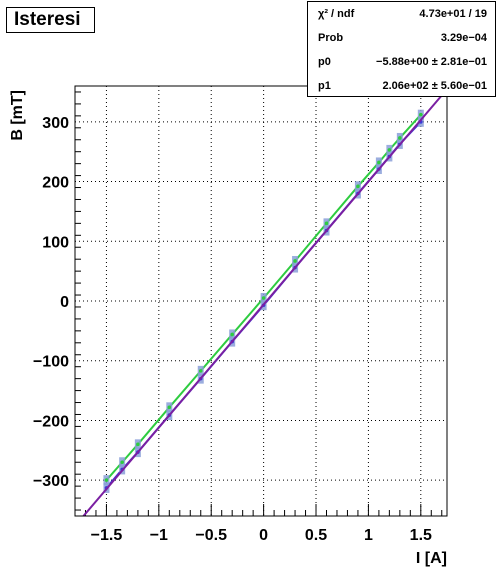 Image resolution: width=498 pixels, height=575 pixels. Describe the element at coordinates (51, 421) in the screenshot. I see `y-tick-label: −200` at that location.